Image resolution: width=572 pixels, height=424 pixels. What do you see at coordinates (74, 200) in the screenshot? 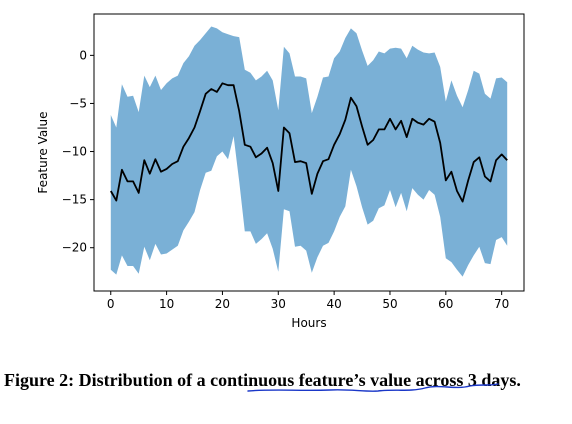
I see `y-tick-label: −15` at bounding box center [74, 200].